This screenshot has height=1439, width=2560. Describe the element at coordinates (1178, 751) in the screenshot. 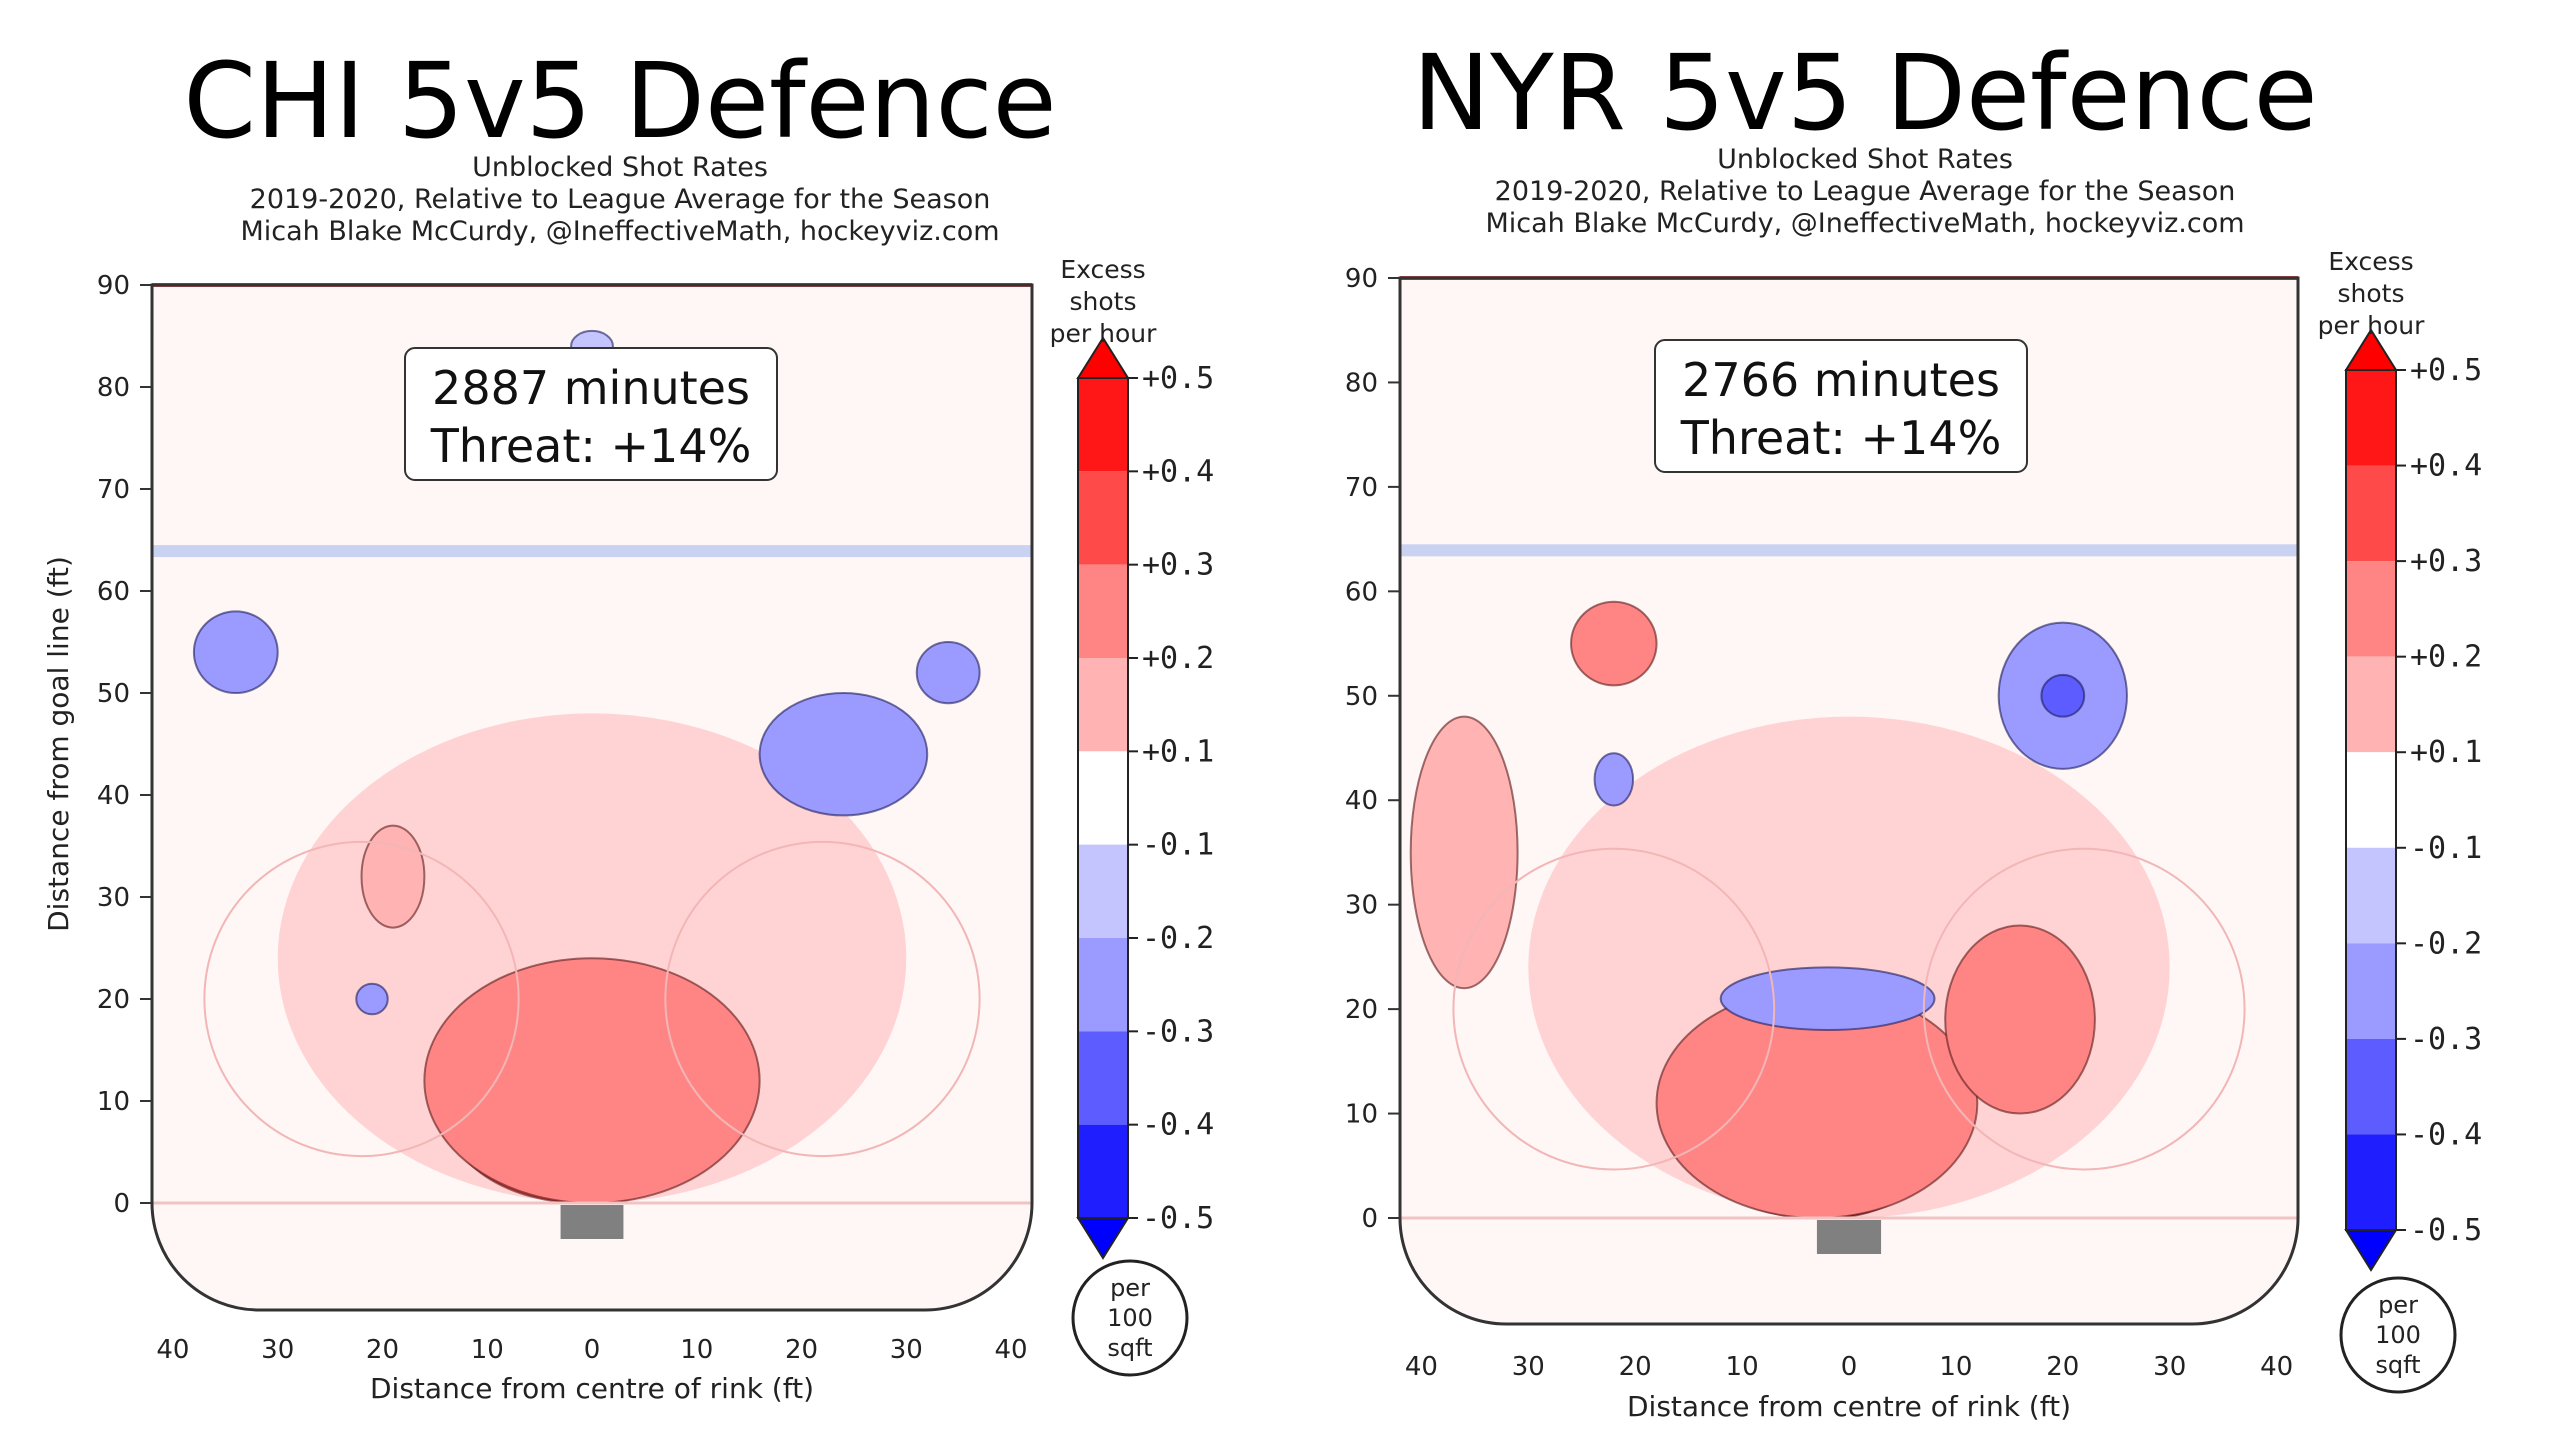

I see `colorbar-tick-label: +0.1` at that location.